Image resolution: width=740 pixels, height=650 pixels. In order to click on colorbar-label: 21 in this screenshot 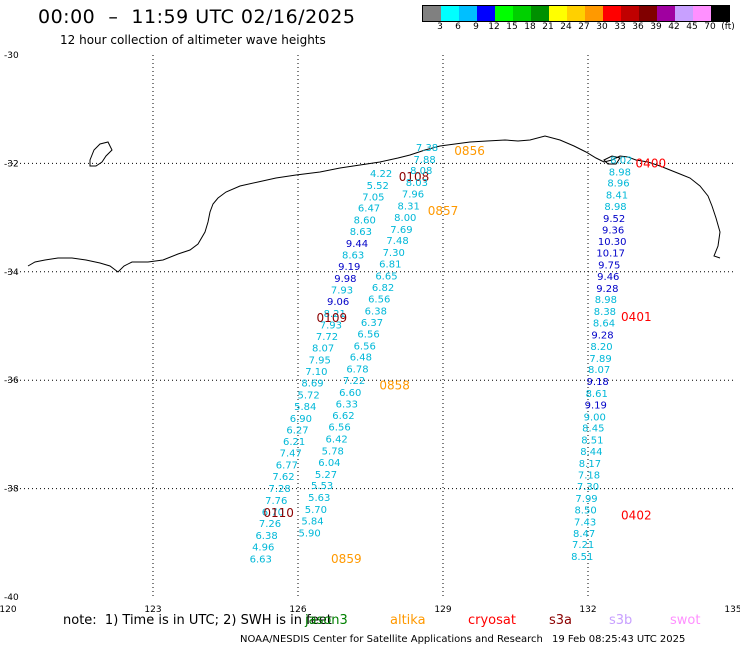, I will do `click(548, 27)`.